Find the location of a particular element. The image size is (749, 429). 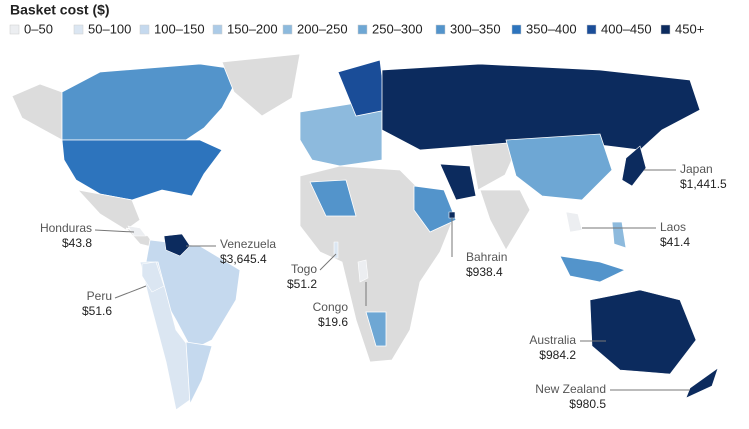

value-label: $51.2 is located at coordinates (302, 284).